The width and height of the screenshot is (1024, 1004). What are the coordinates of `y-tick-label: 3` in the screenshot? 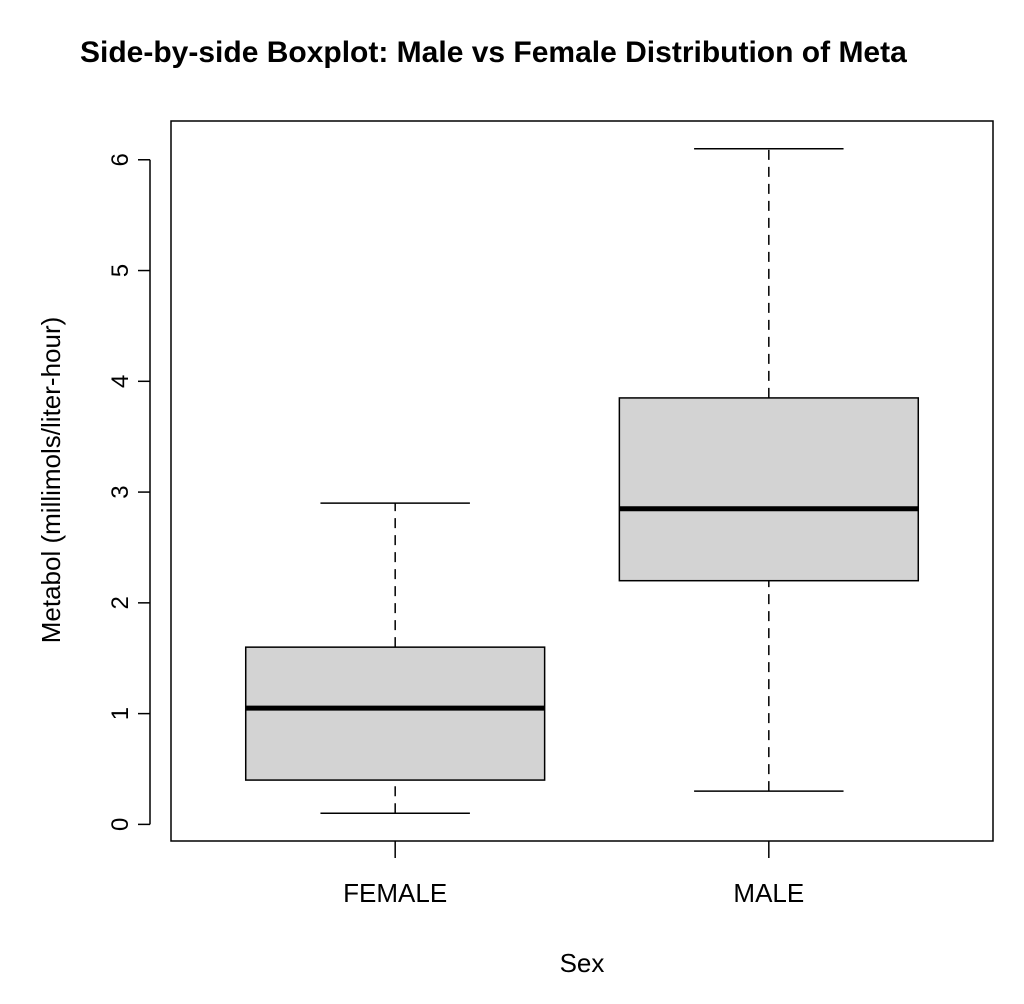 It's located at (120, 491).